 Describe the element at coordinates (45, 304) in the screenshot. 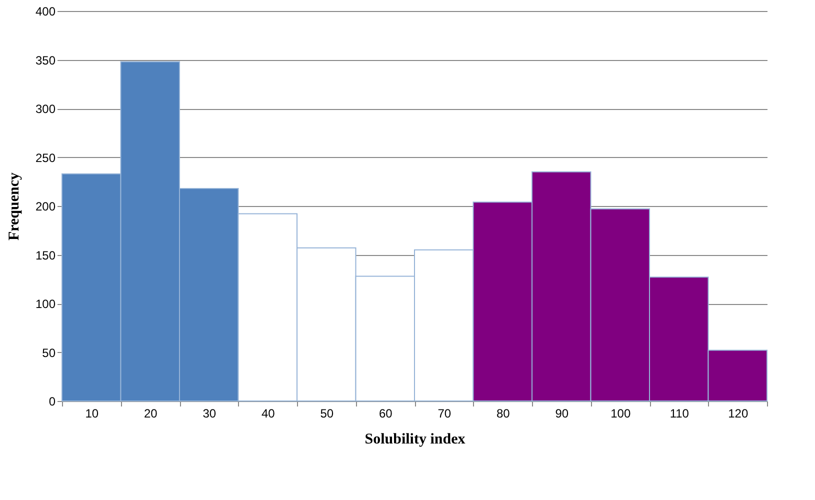

I see `y-tick-label: 100` at that location.